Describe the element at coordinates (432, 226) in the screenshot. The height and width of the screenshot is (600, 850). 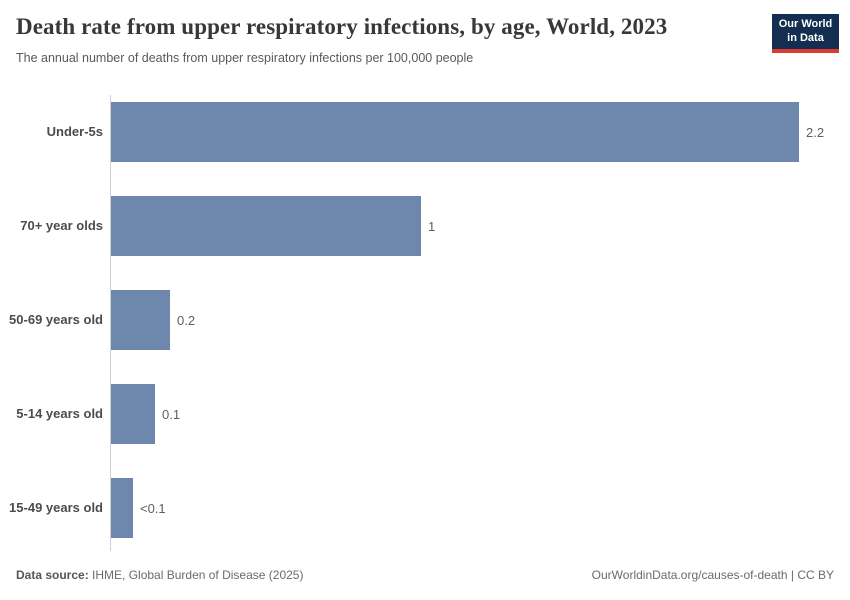
I see `value-label: 1` at that location.